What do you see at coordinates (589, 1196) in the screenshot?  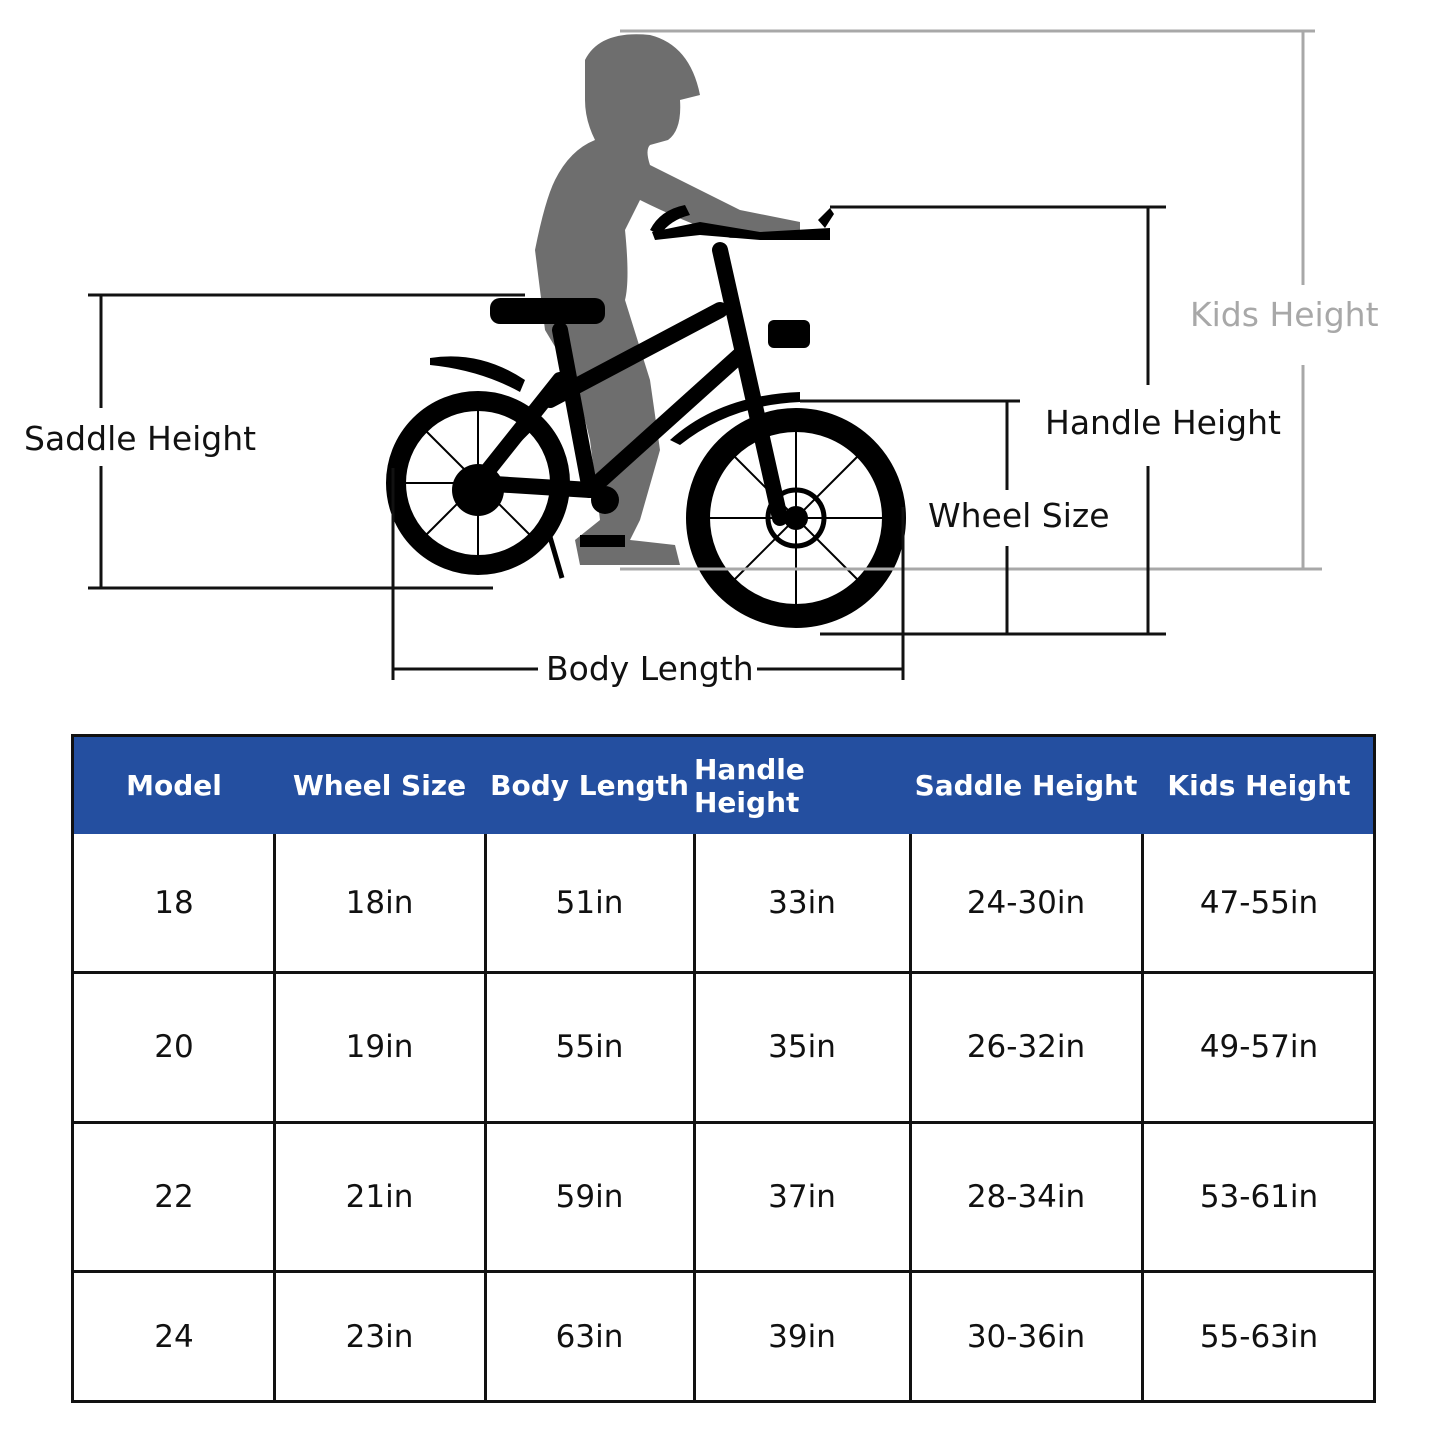 I see `table-cell: 59in` at bounding box center [589, 1196].